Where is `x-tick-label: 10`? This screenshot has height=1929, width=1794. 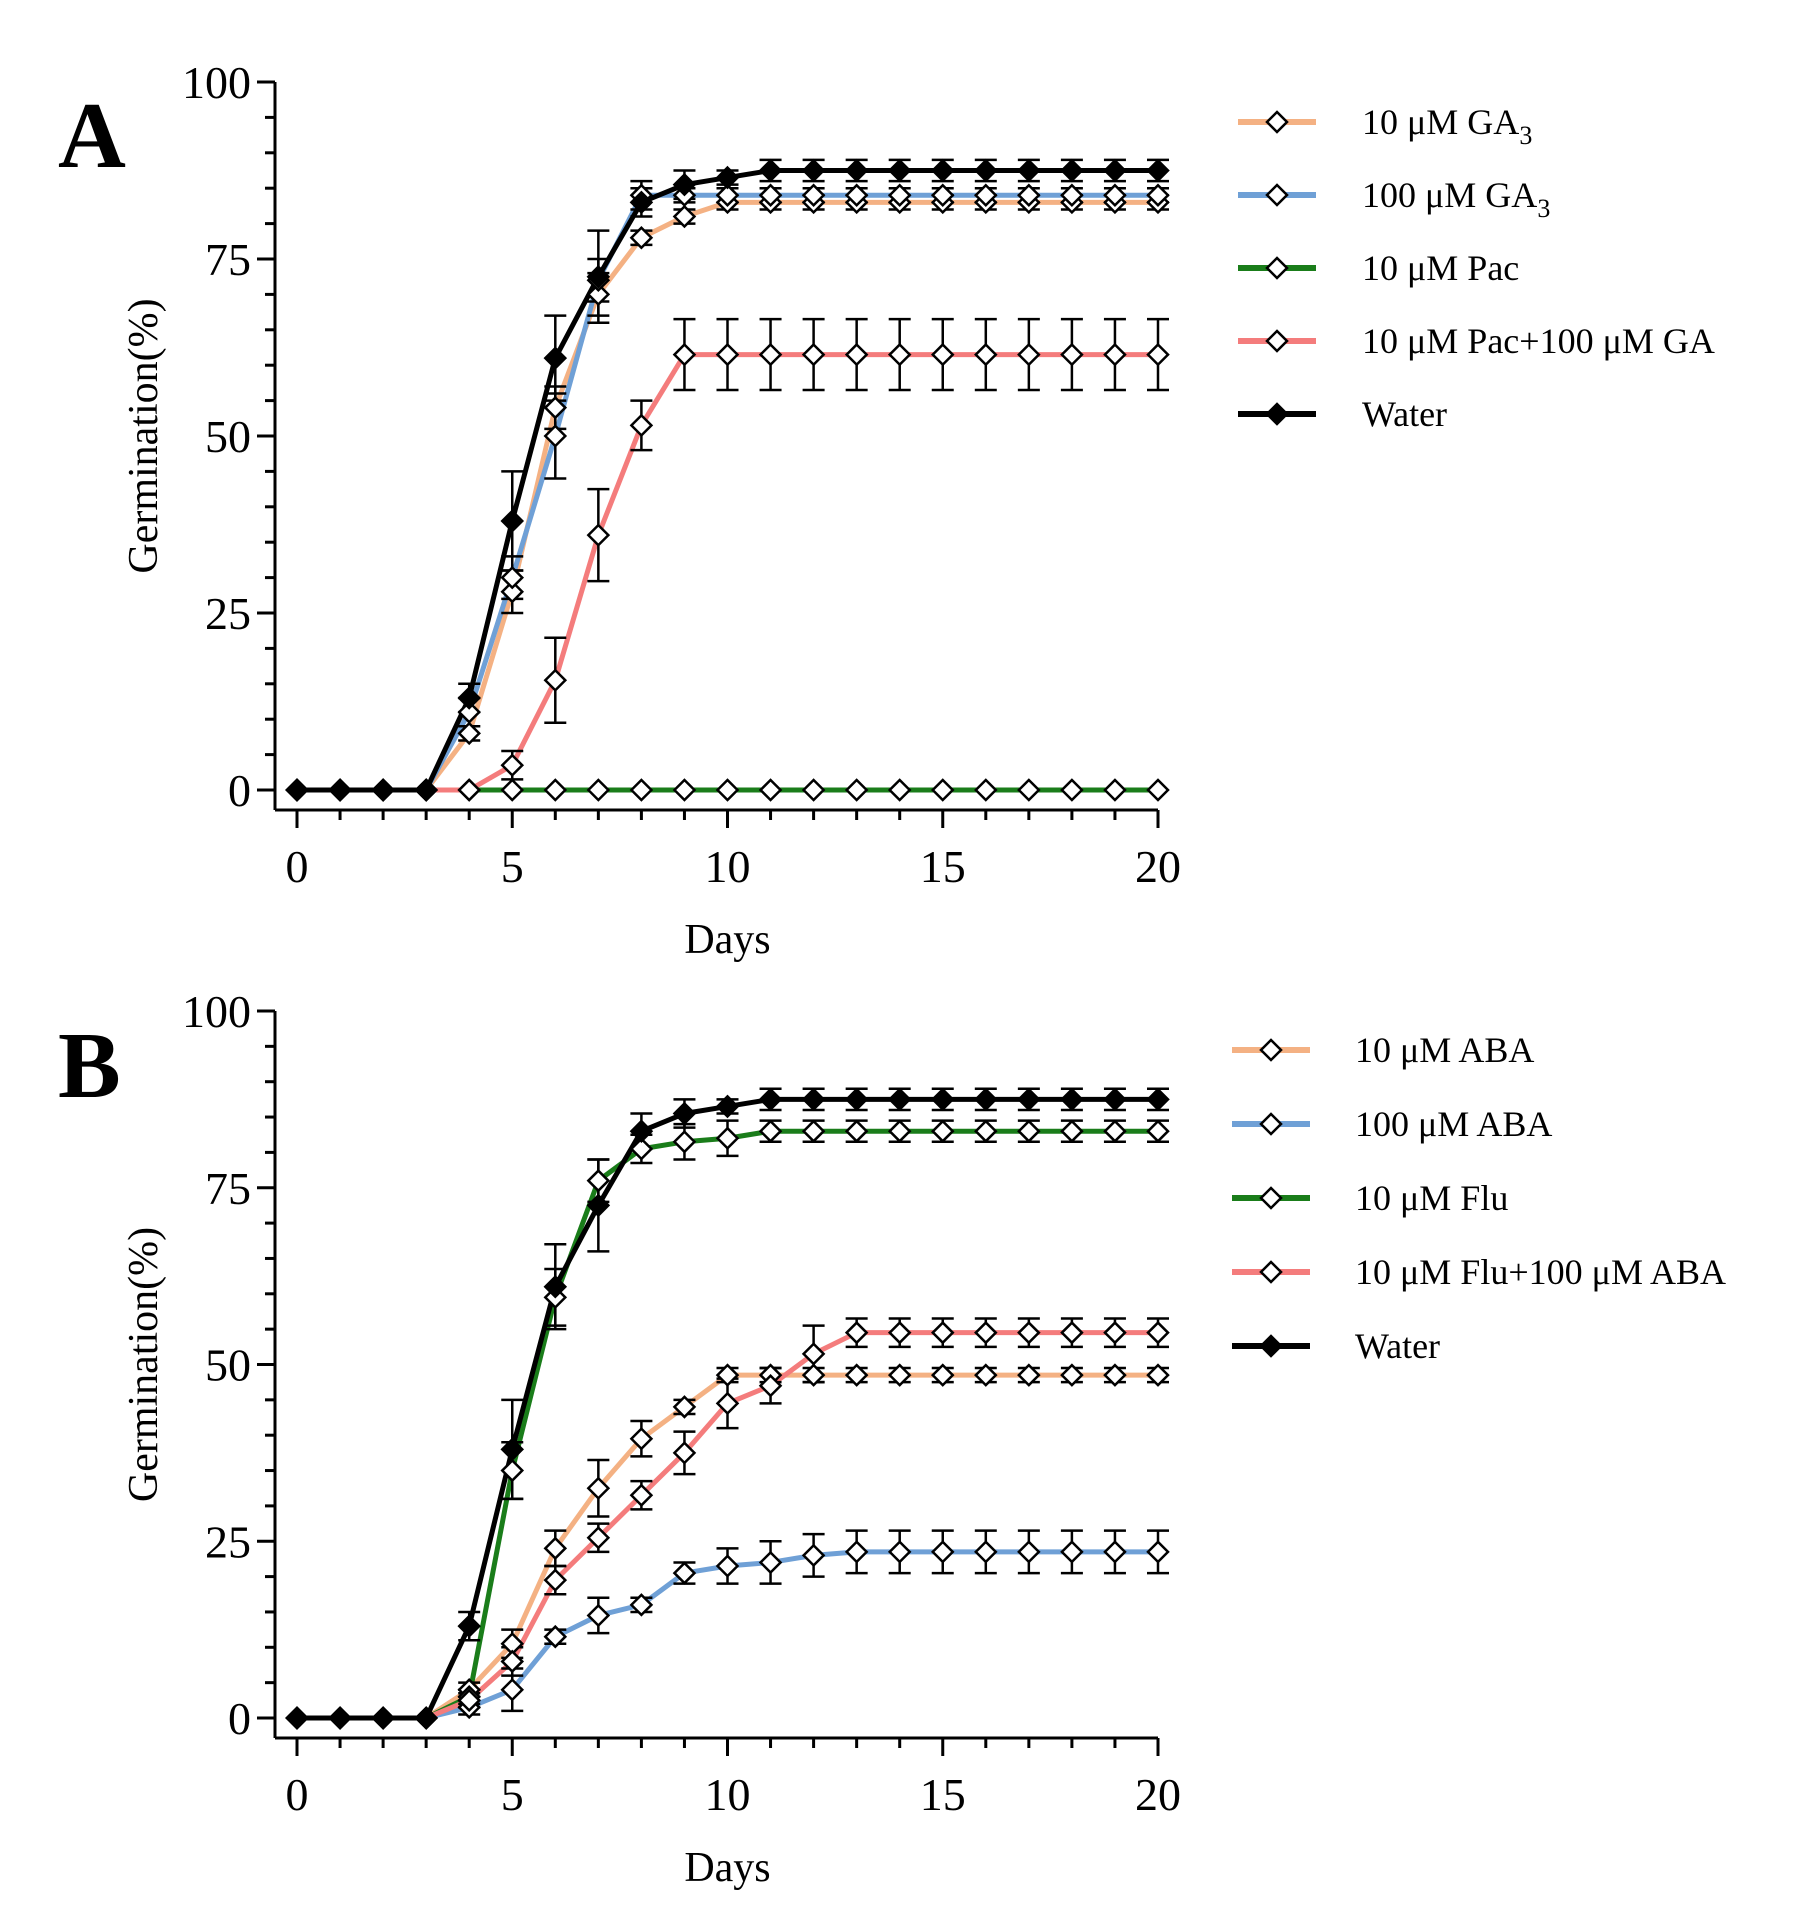 x-tick-label: 10 is located at coordinates (728, 1794).